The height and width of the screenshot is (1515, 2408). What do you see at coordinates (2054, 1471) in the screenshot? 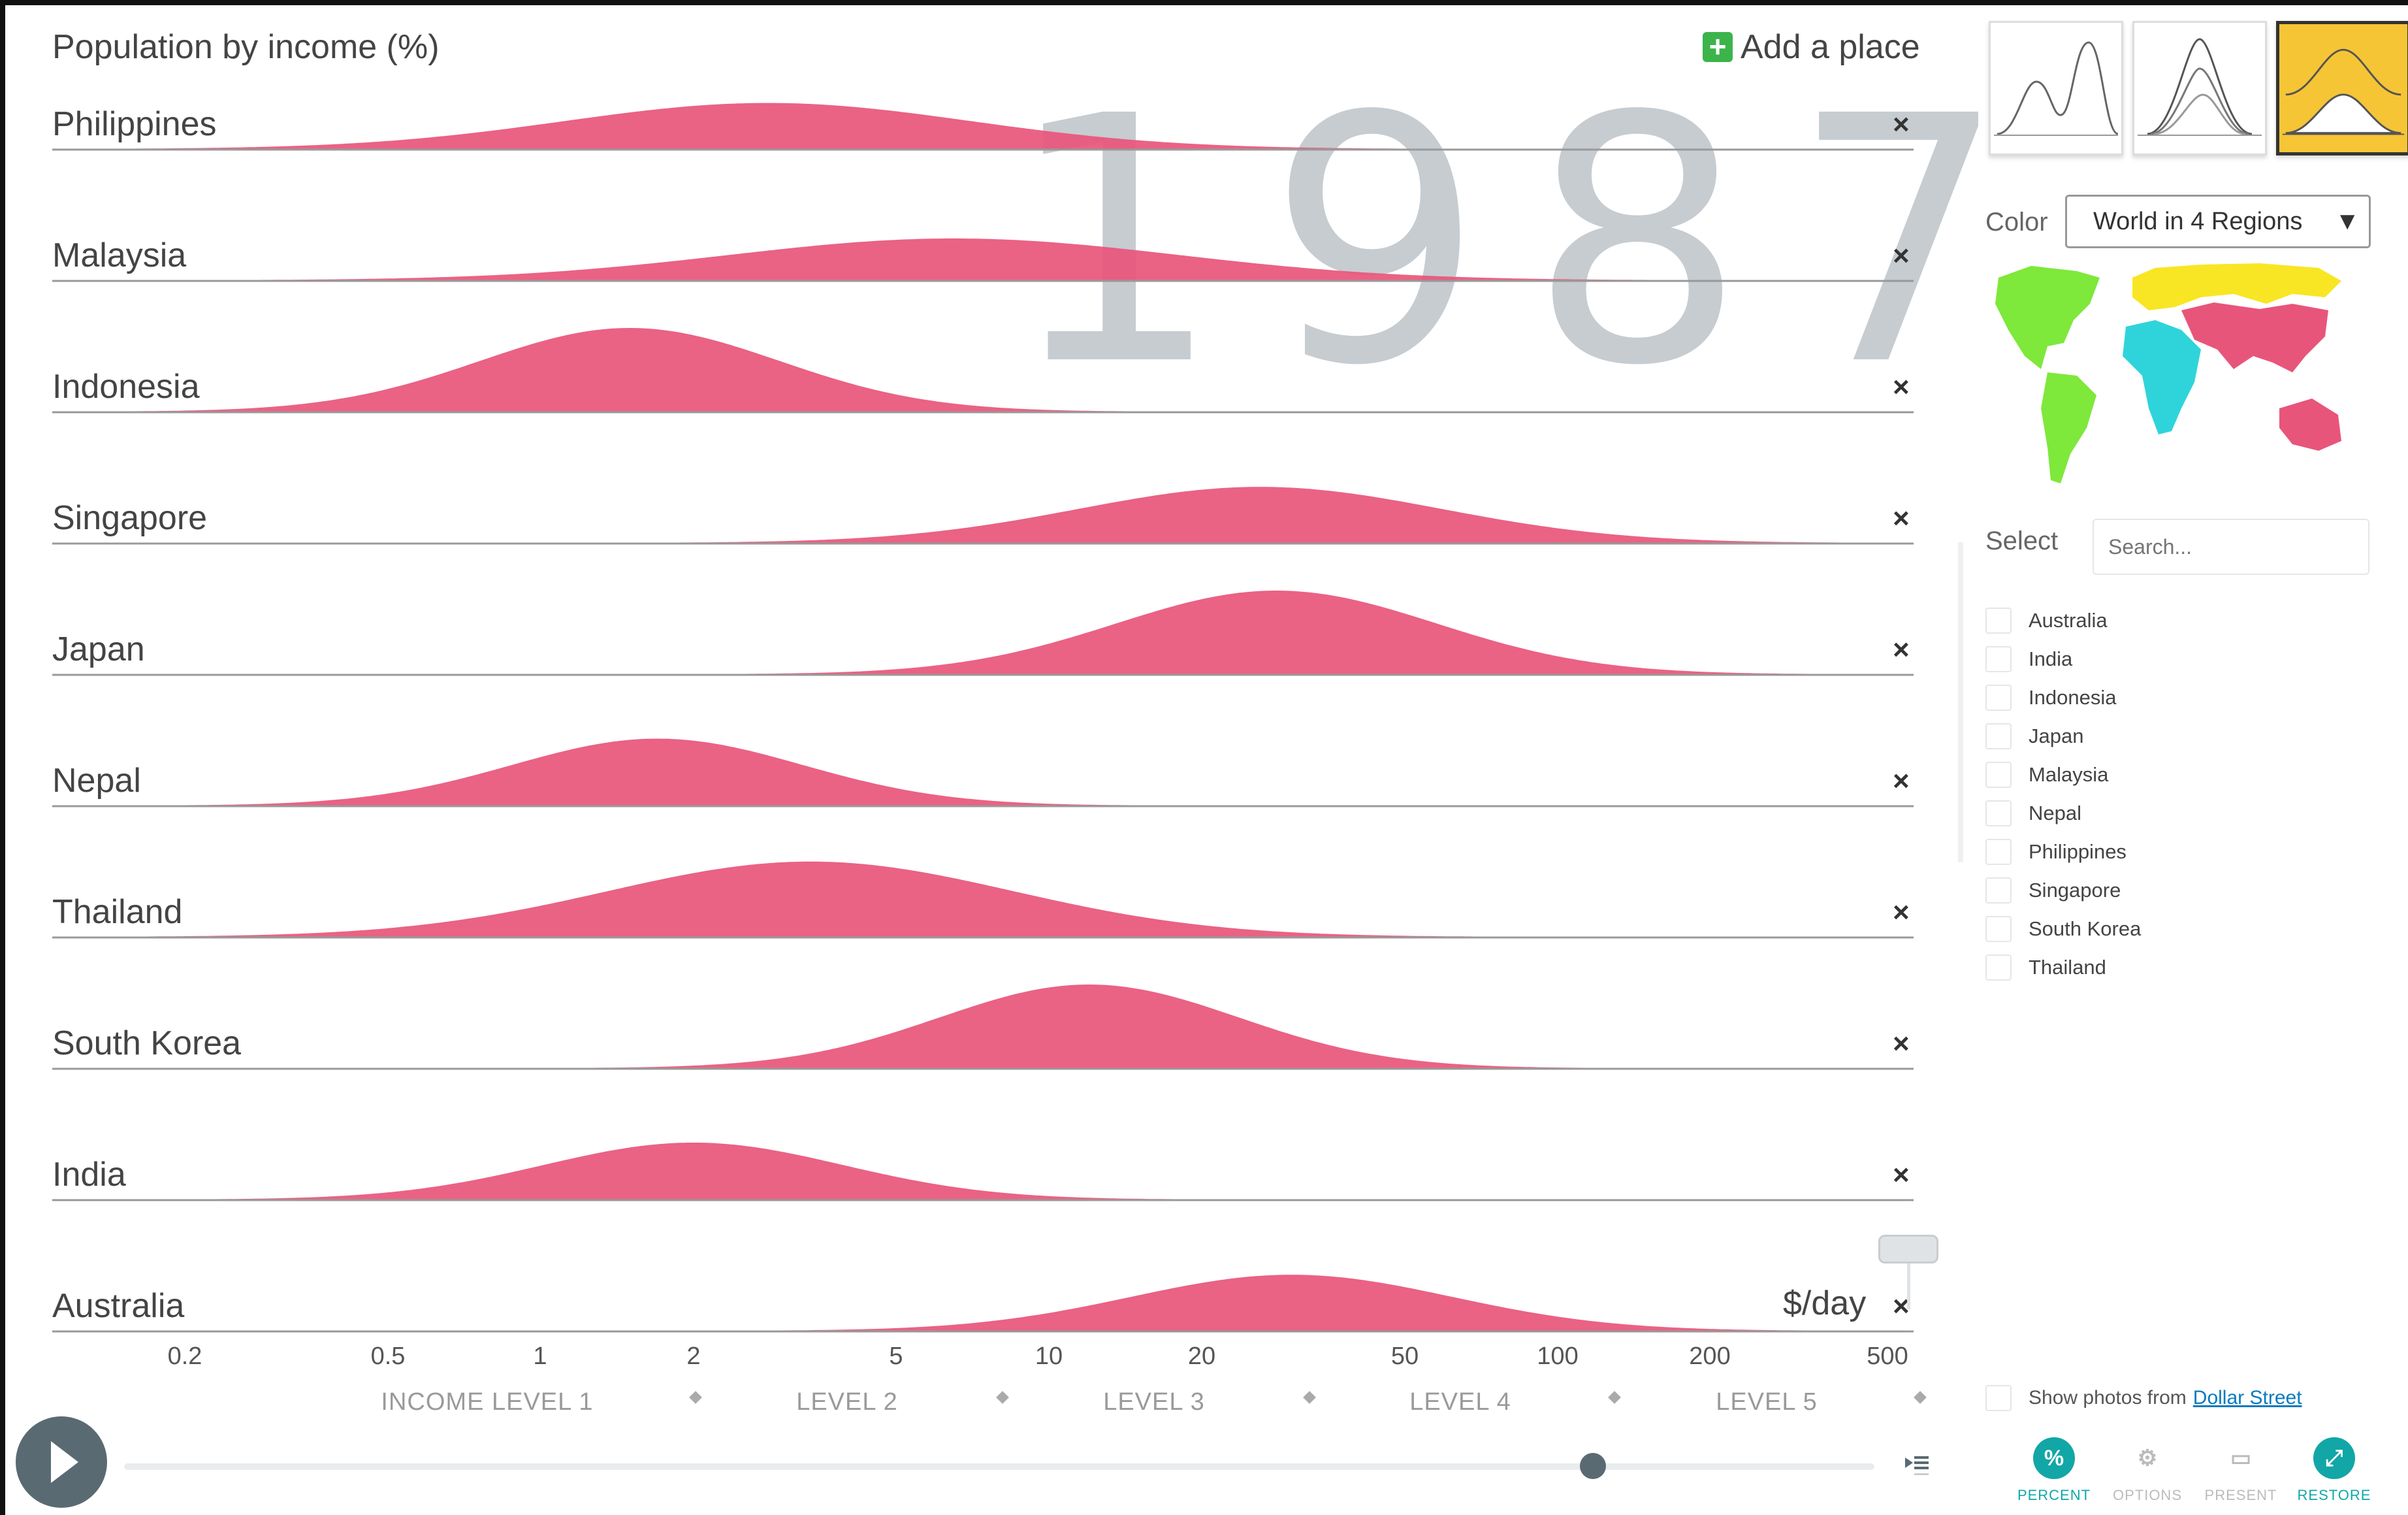
I see `percent-button: % PERCENT` at bounding box center [2054, 1471].